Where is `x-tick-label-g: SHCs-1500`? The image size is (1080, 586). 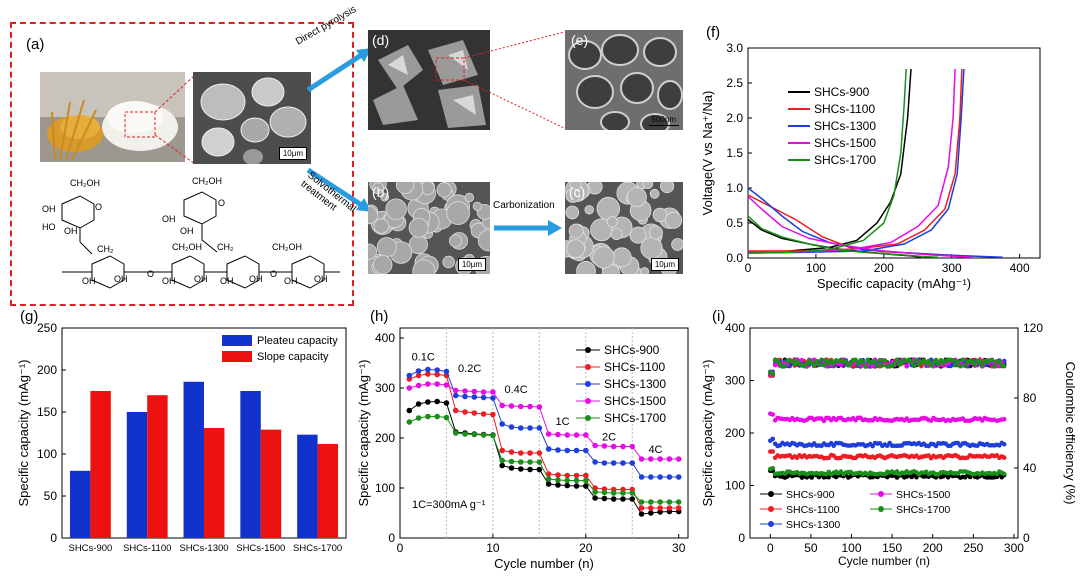
x-tick-label-g: SHCs-1500 is located at coordinates (260, 548).